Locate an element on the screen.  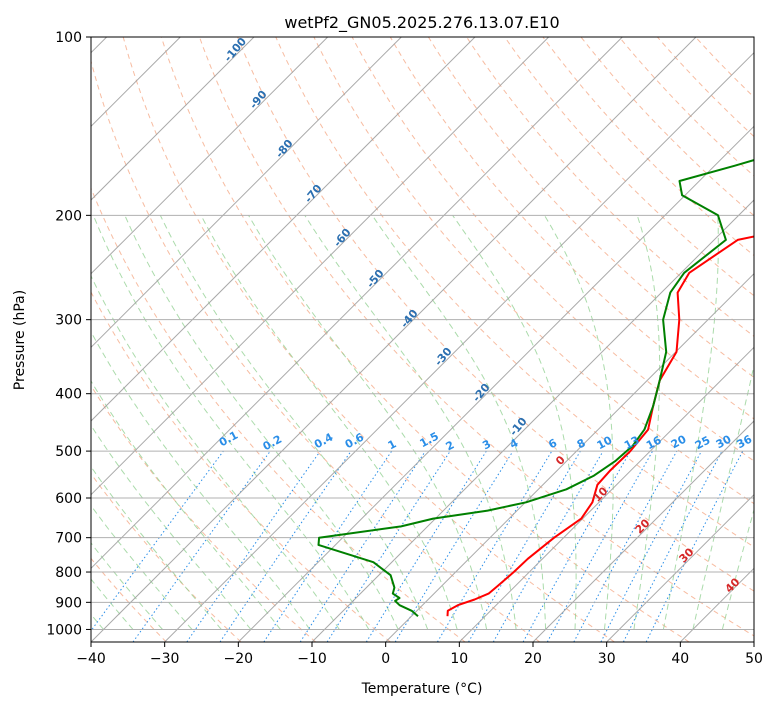
y-tick-label: 200 is located at coordinates (68, 216).